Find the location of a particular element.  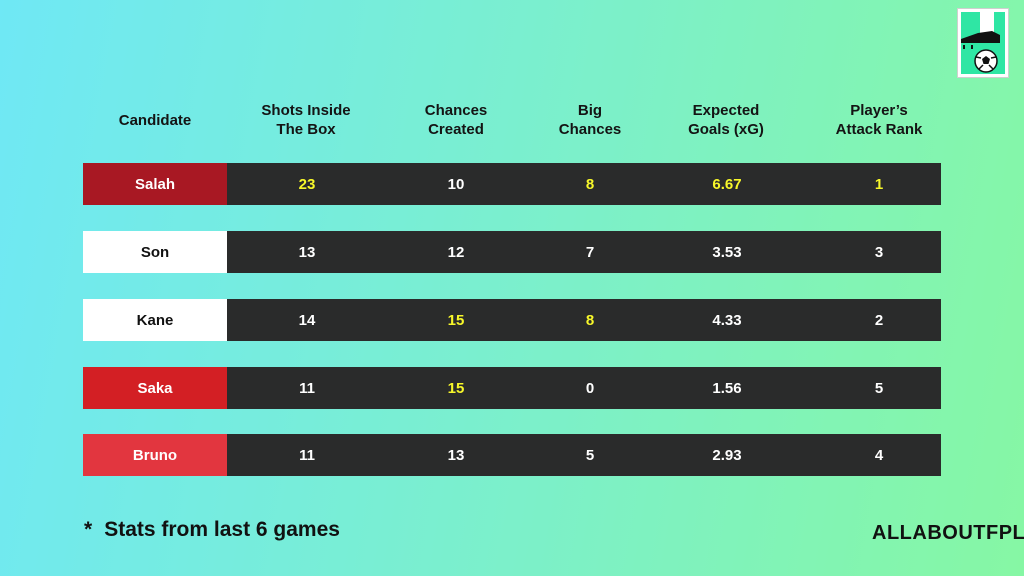

footnote: * Stats from last 6 games is located at coordinates (212, 530).